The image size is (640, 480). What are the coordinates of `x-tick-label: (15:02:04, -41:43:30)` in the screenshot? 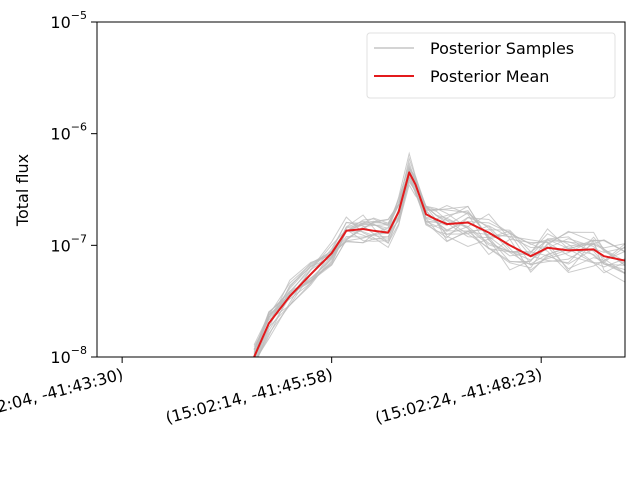 It's located at (62, 396).